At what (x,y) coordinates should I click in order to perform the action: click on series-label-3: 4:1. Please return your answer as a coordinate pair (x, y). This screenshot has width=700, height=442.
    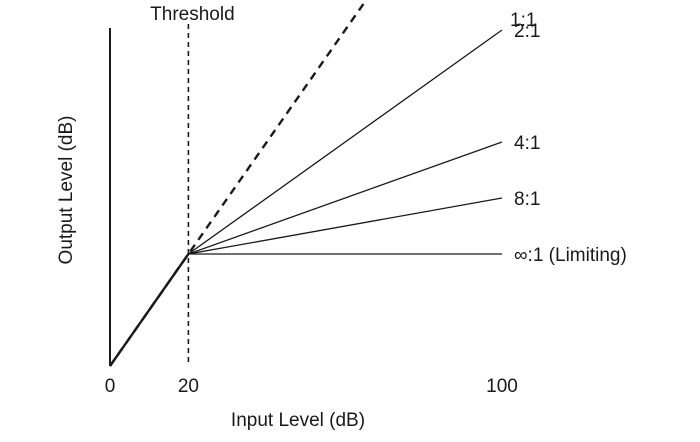
    Looking at the image, I should click on (527, 143).